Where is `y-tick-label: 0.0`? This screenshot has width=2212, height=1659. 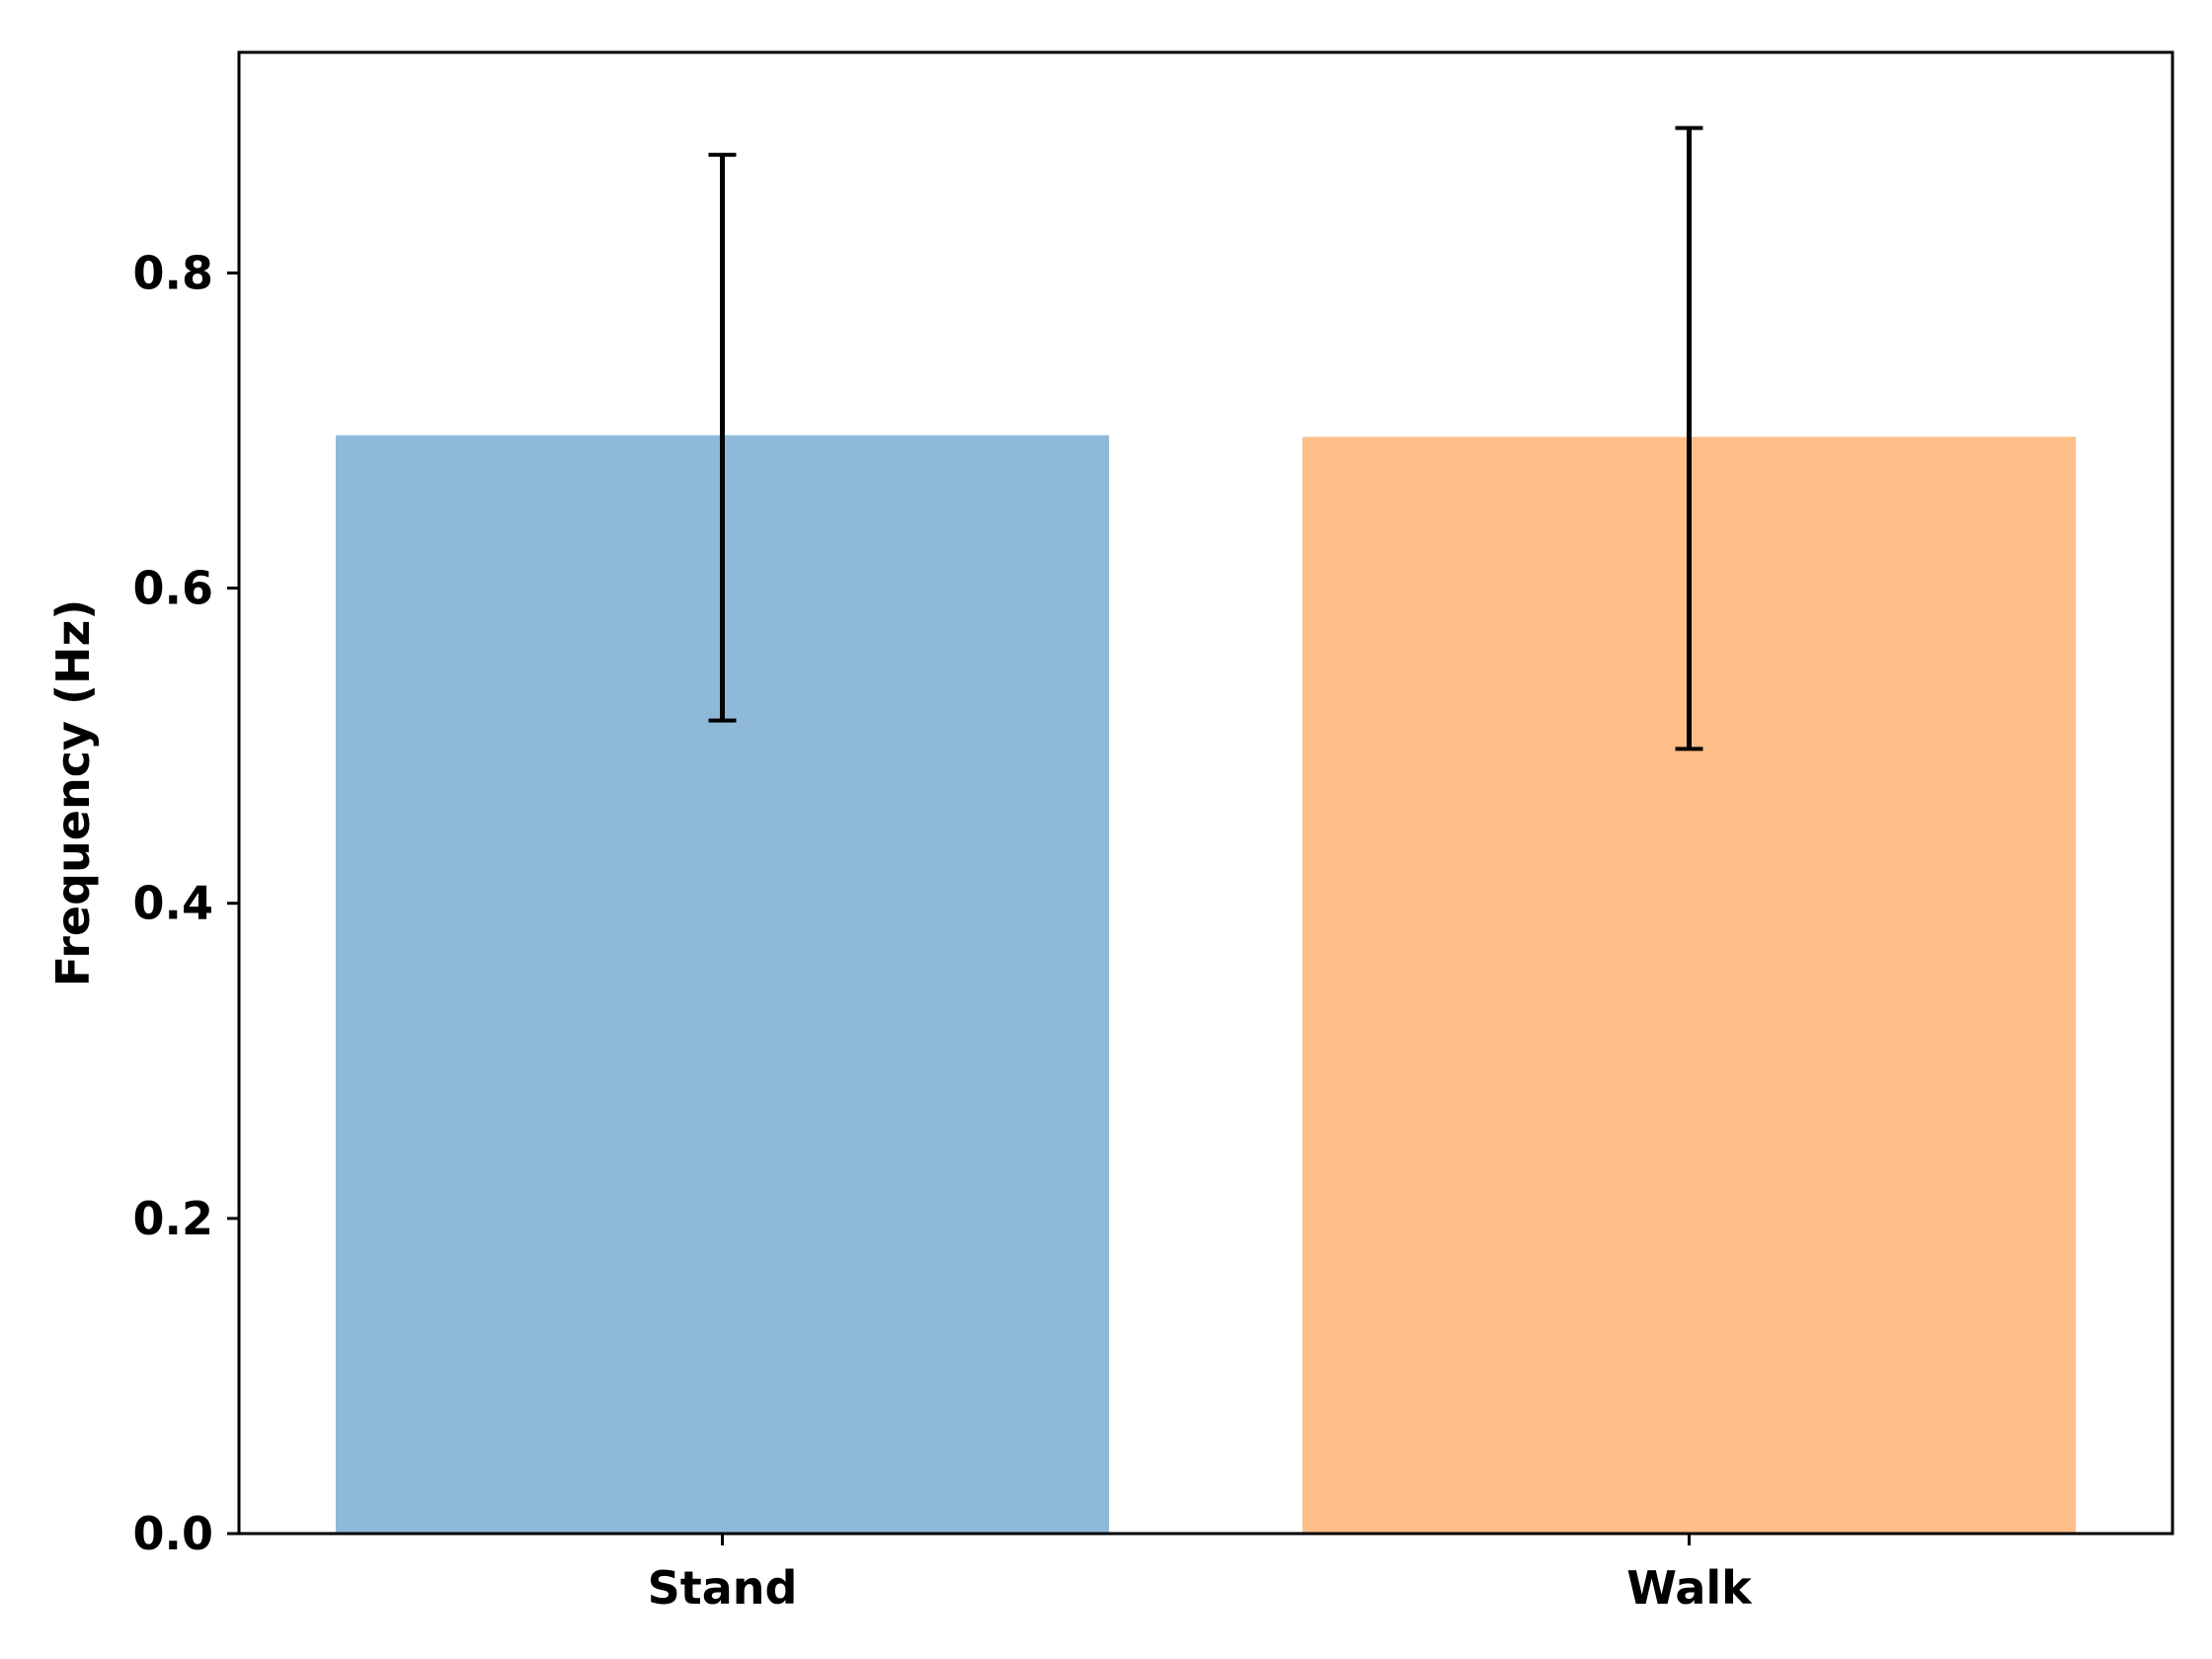 y-tick-label: 0.0 is located at coordinates (174, 1534).